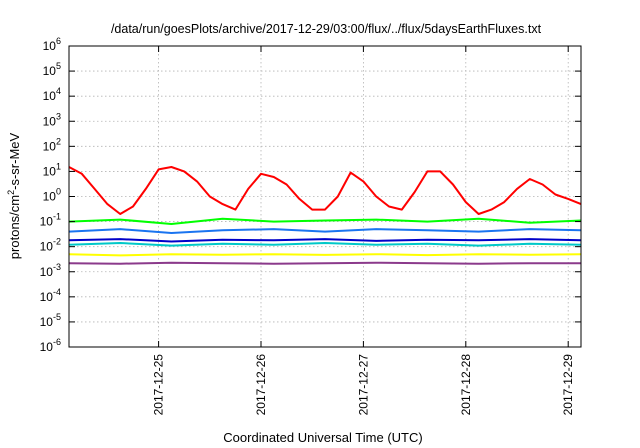 This screenshot has width=640, height=448. I want to click on y-tick-label: 10⁻⁵, so click(50, 320).